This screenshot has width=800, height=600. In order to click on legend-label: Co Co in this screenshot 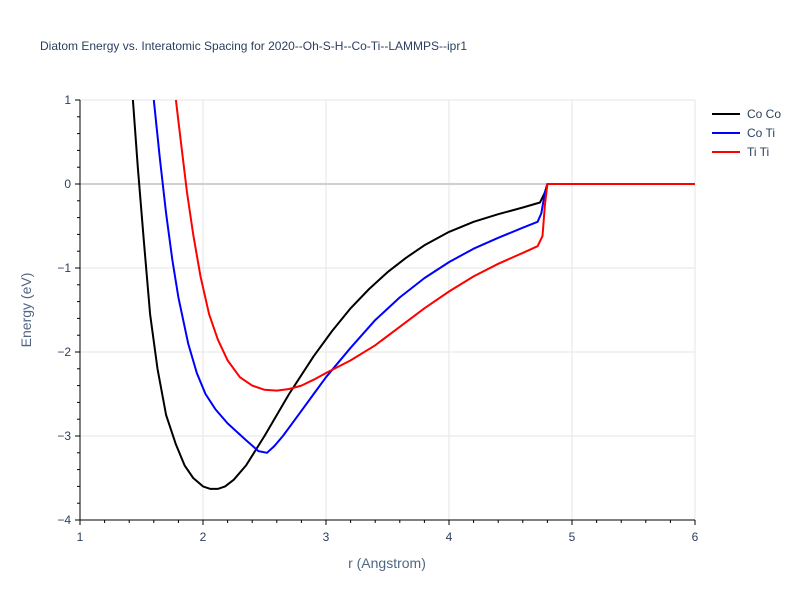, I will do `click(764, 114)`.